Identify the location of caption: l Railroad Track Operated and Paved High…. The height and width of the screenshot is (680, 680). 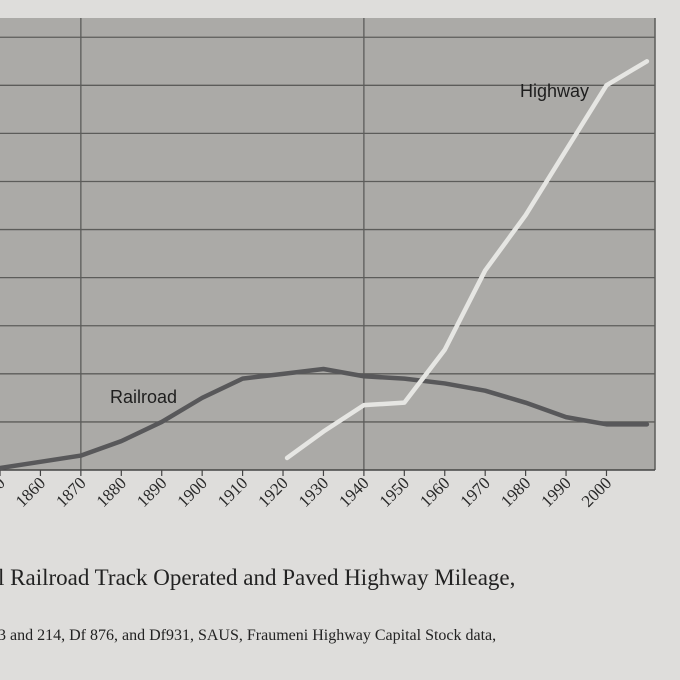
(257, 577).